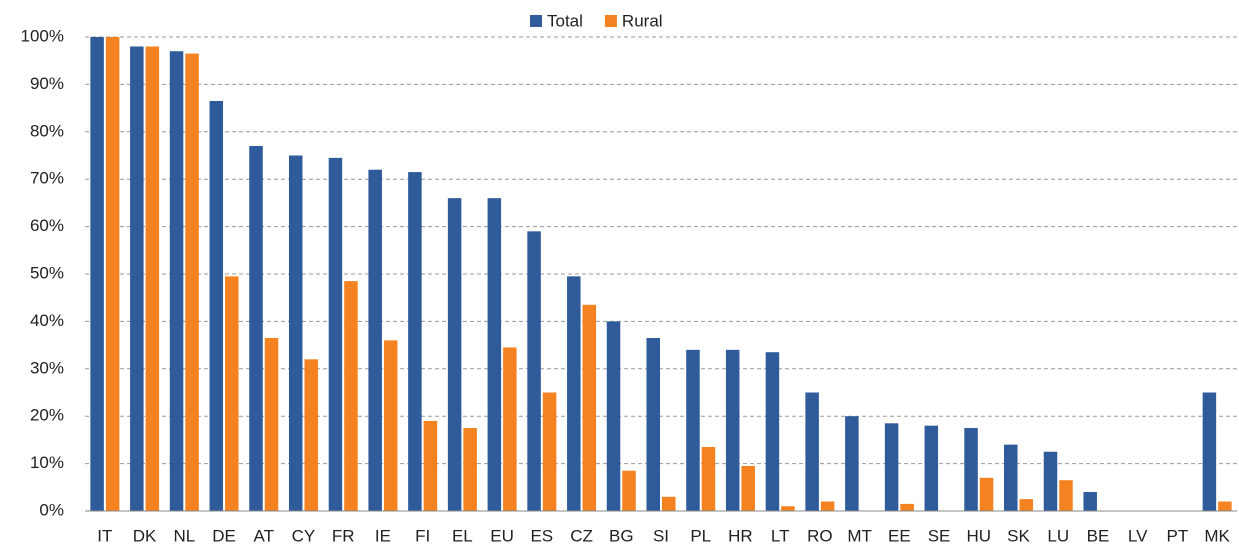 Image resolution: width=1239 pixels, height=546 pixels. I want to click on x-tick-label: HR, so click(740, 535).